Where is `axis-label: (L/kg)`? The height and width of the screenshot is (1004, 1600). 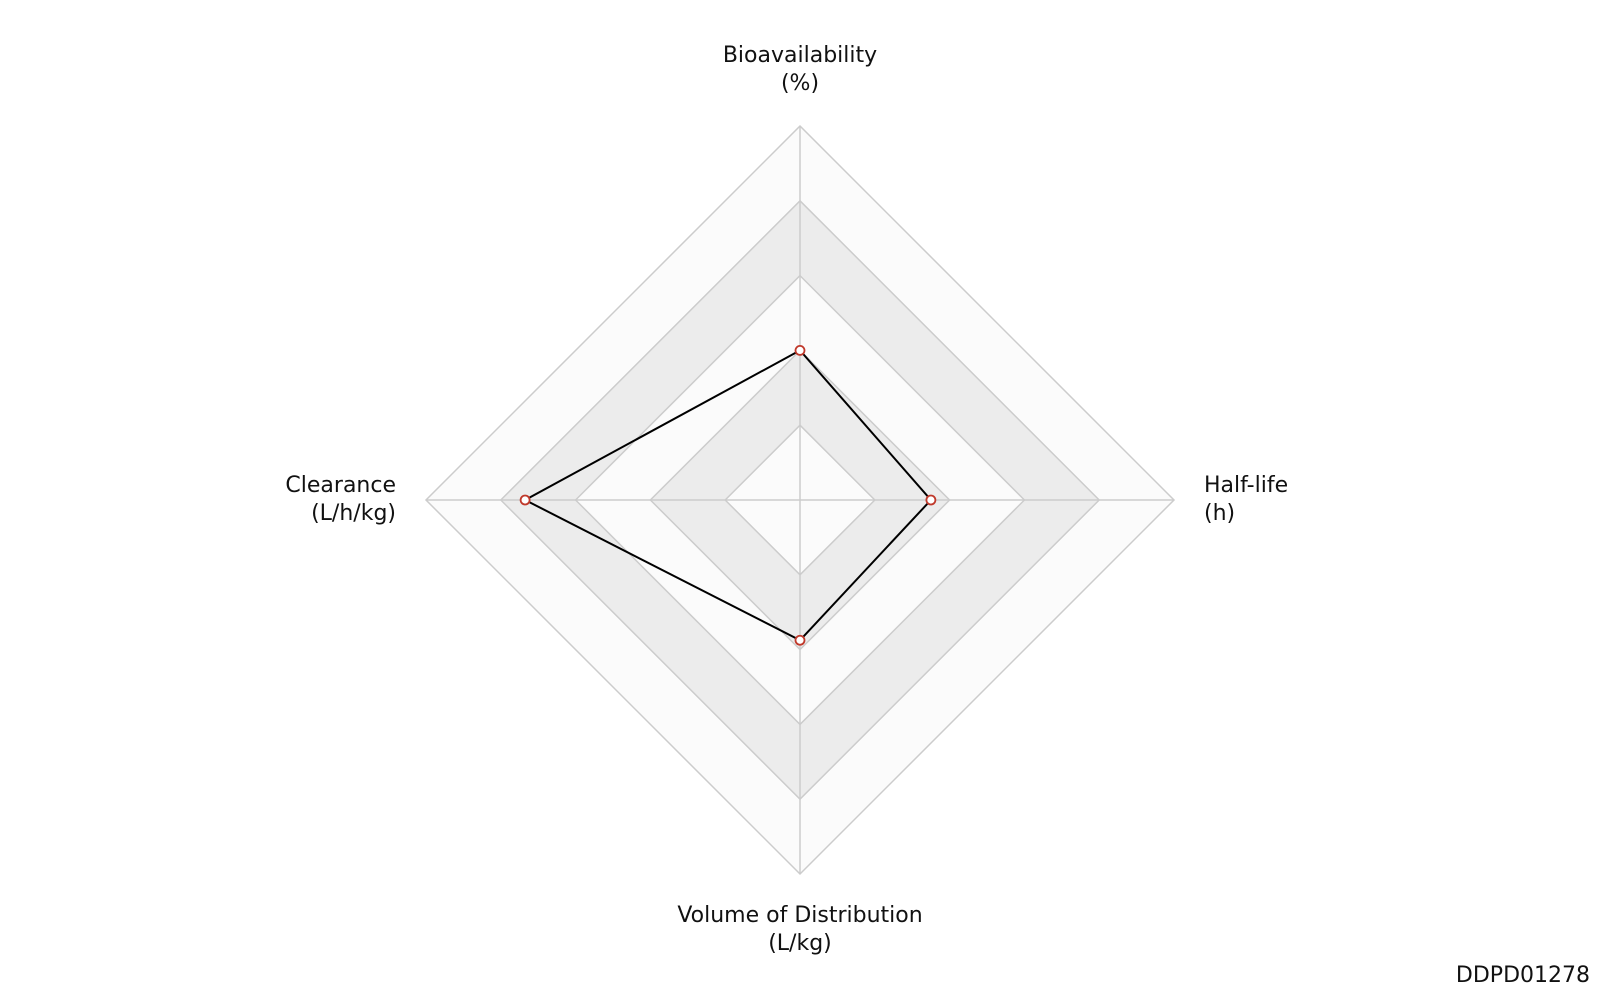
axis-label: (L/kg) is located at coordinates (800, 943).